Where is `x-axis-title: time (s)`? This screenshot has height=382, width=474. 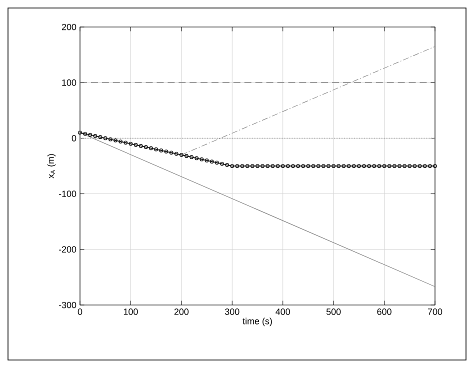
x-axis-title: time (s) is located at coordinates (257, 322).